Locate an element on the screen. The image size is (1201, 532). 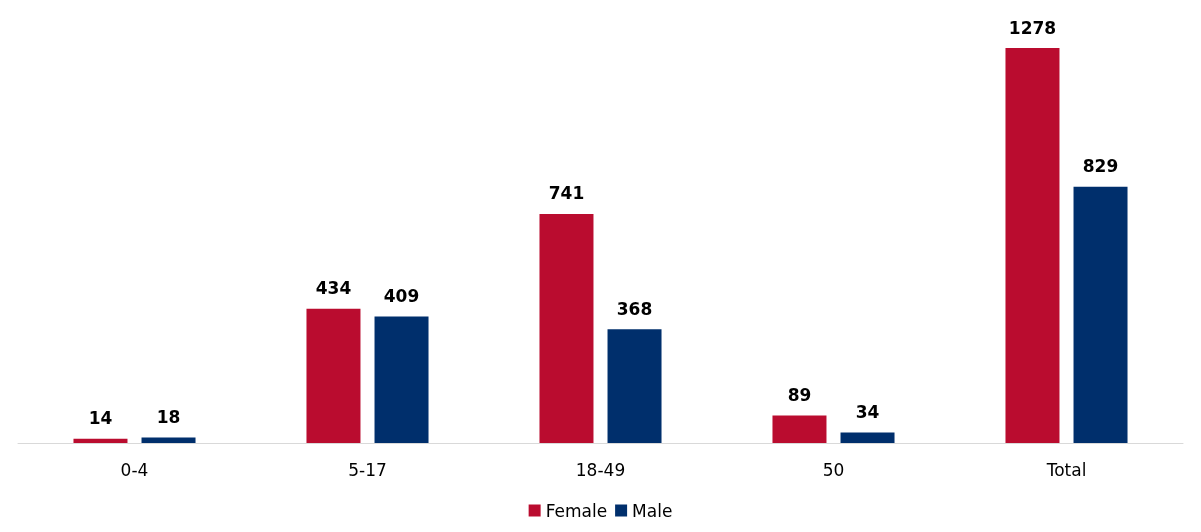
x-tick-label: 18-49 is located at coordinates (600, 469).